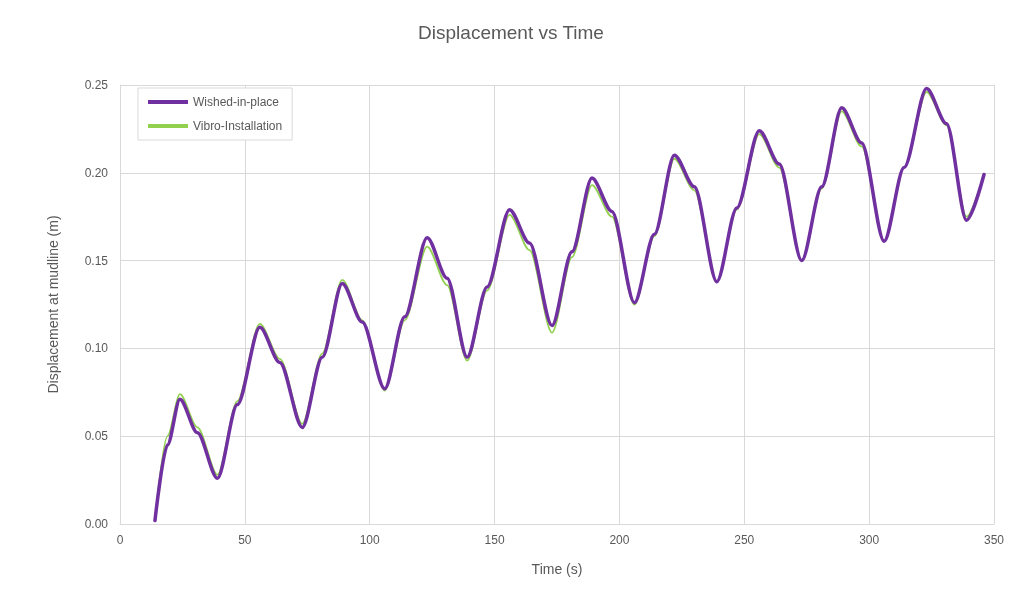 The image size is (1022, 606). What do you see at coordinates (869, 540) in the screenshot?
I see `x-tick-label: 300` at bounding box center [869, 540].